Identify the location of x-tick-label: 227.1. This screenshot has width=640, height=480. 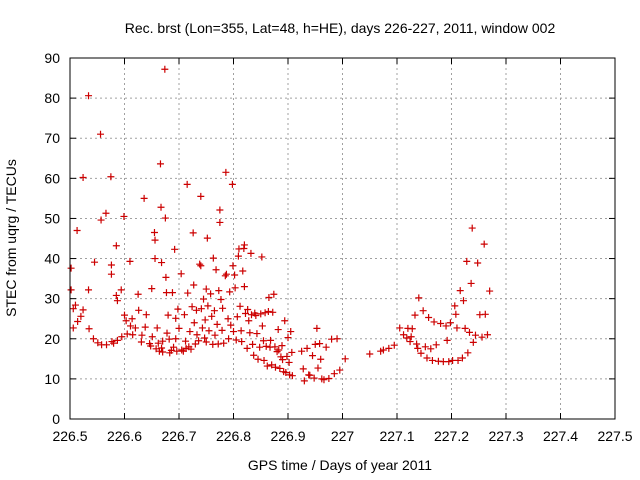
(396, 436).